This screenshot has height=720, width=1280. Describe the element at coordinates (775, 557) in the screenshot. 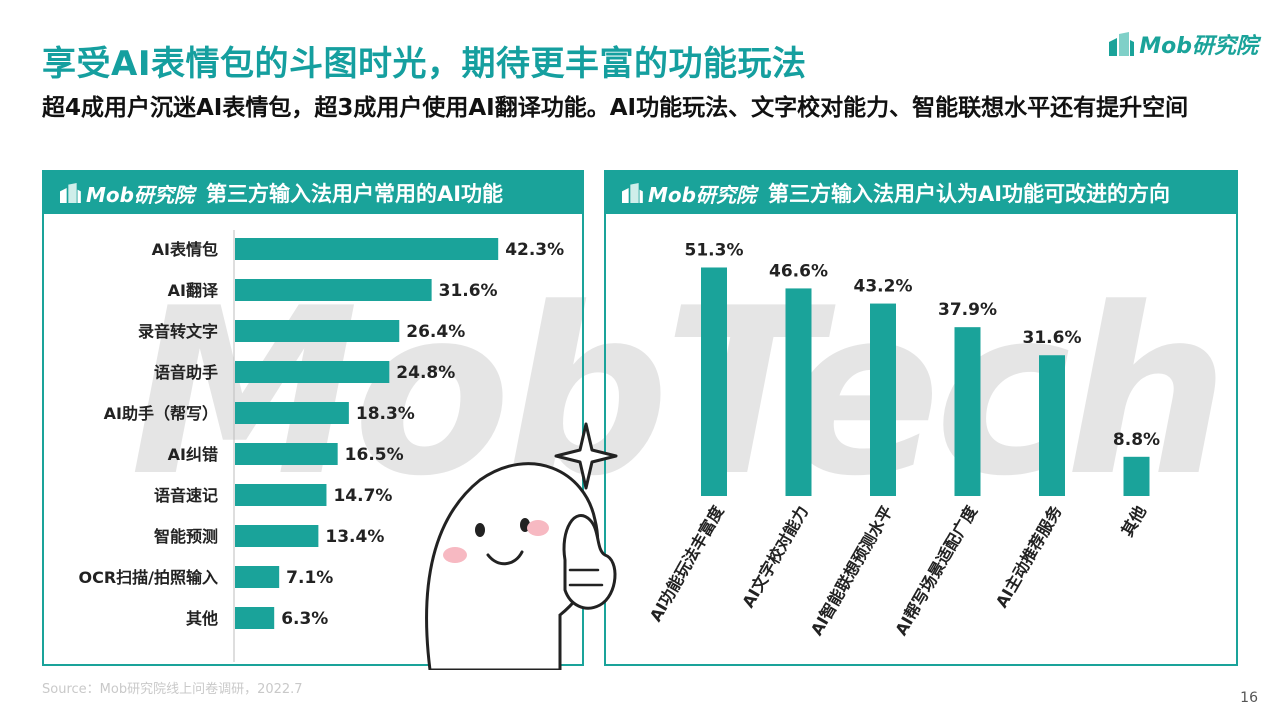

I see `vbar-category-label: AI文字校对能力` at that location.